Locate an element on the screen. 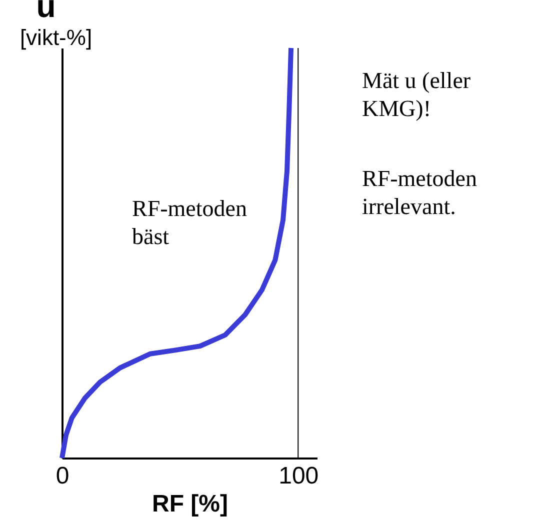  text: Mät u (eller KMG)! is located at coordinates (416, 94).